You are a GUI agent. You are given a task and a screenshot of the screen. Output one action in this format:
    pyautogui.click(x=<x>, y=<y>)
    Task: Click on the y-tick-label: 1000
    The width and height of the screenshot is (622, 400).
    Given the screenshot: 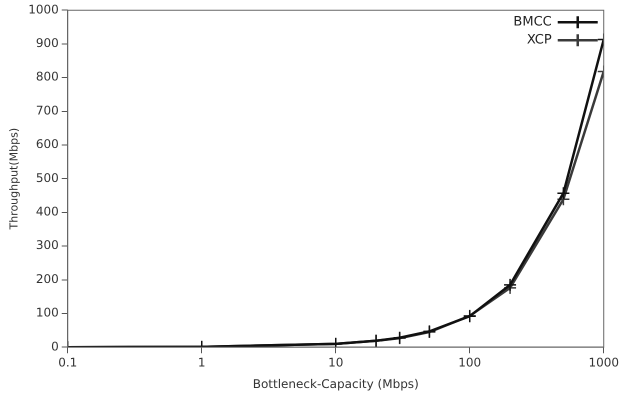 What is the action you would take?
    pyautogui.click(x=43, y=9)
    